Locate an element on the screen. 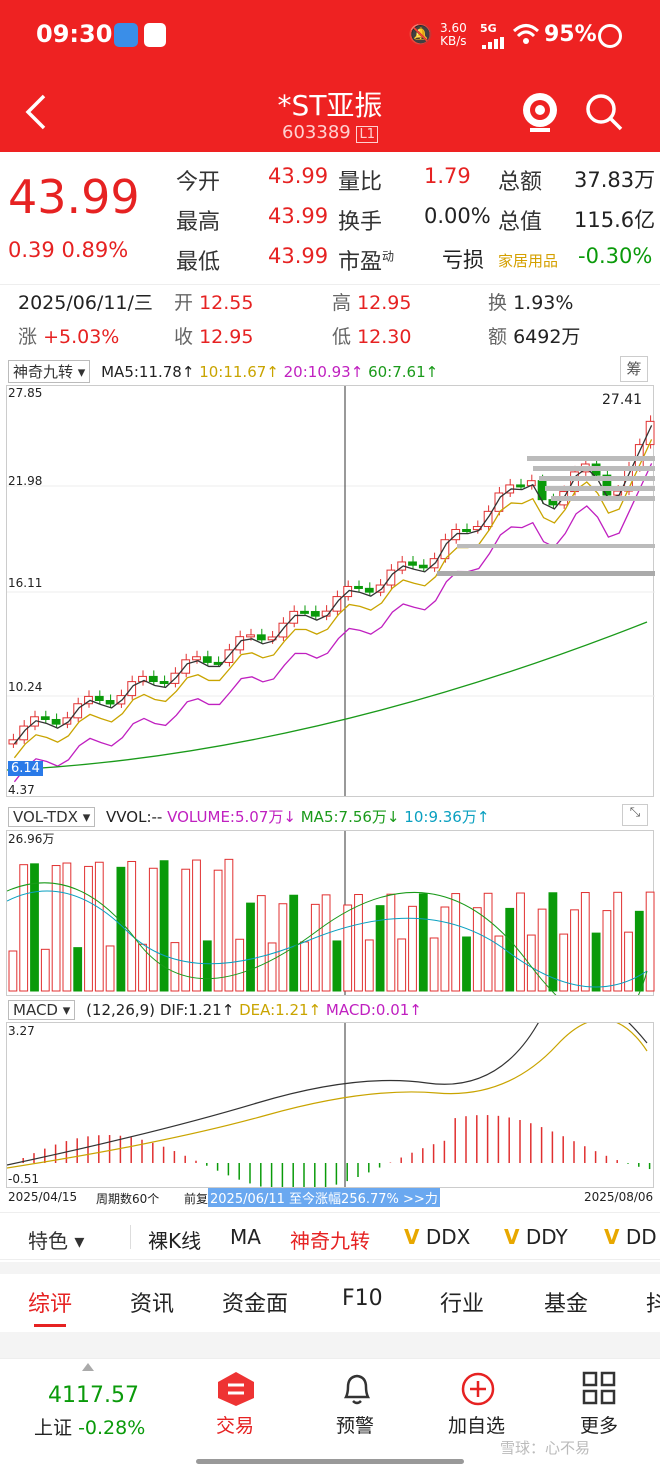  kline-selector: 神奇九转 ▾ is located at coordinates (49, 371).